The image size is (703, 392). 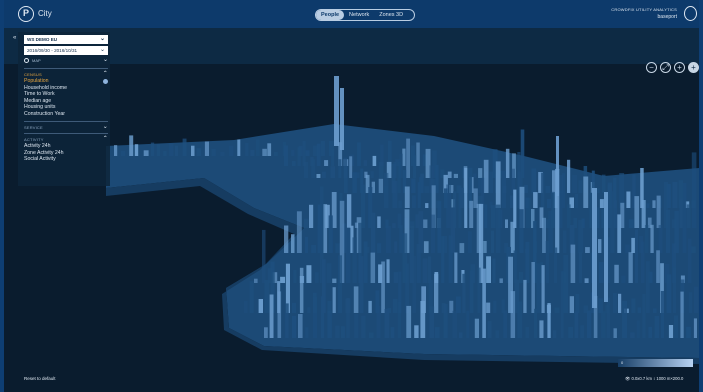 What do you see at coordinates (679, 67) in the screenshot?
I see `zoom-in-button: +` at bounding box center [679, 67].